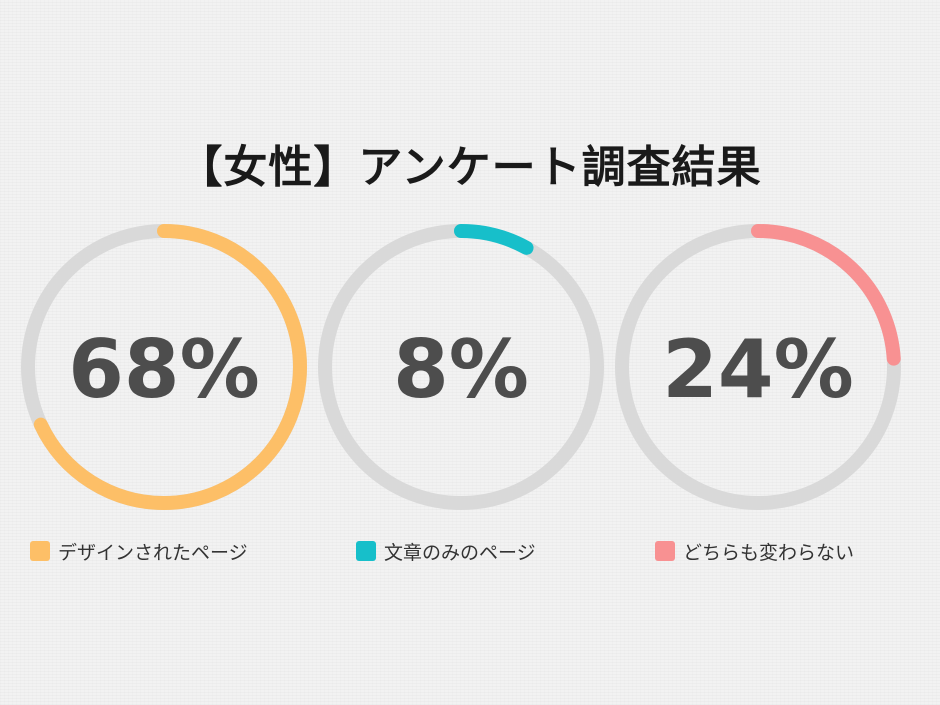  What do you see at coordinates (460, 552) in the screenshot?
I see `legend-label: 文章のみのページ` at bounding box center [460, 552].